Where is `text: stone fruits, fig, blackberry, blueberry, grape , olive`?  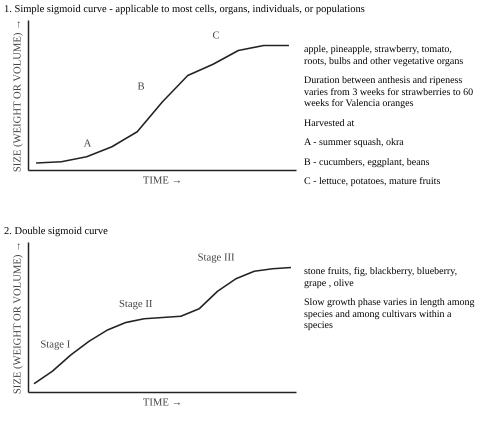 text: stone fruits, fig, blackberry, blueberry, grape , olive is located at coordinates (381, 277).